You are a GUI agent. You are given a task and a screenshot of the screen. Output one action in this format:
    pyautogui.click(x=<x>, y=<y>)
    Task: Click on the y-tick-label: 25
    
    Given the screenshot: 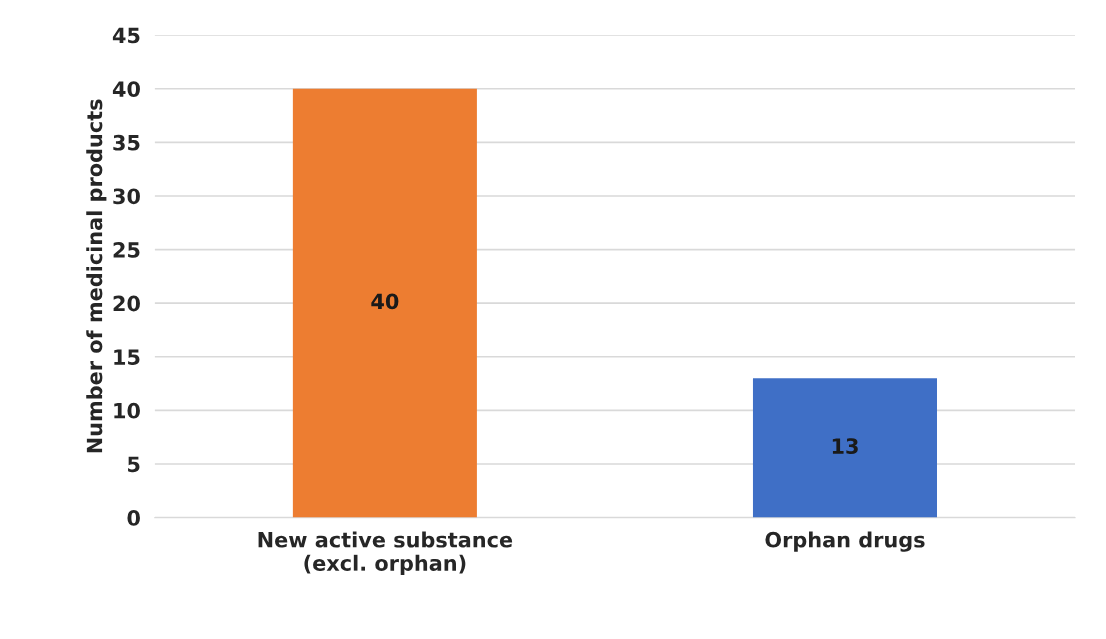 What is the action you would take?
    pyautogui.click(x=126, y=250)
    